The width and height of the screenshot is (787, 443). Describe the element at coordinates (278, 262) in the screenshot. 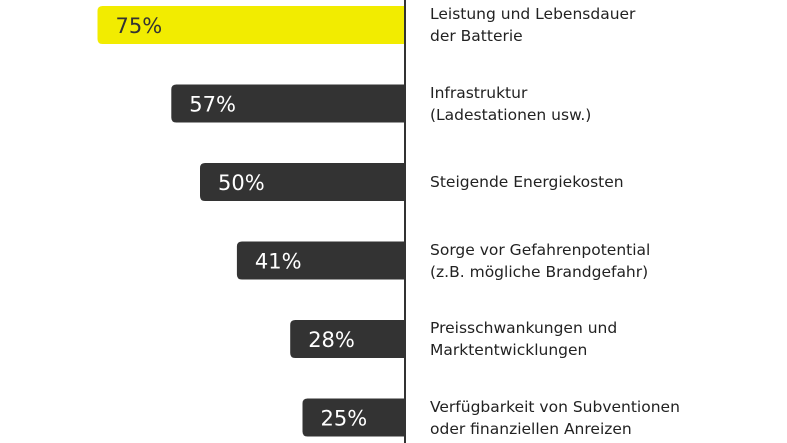

I see `data-label: 41%` at that location.